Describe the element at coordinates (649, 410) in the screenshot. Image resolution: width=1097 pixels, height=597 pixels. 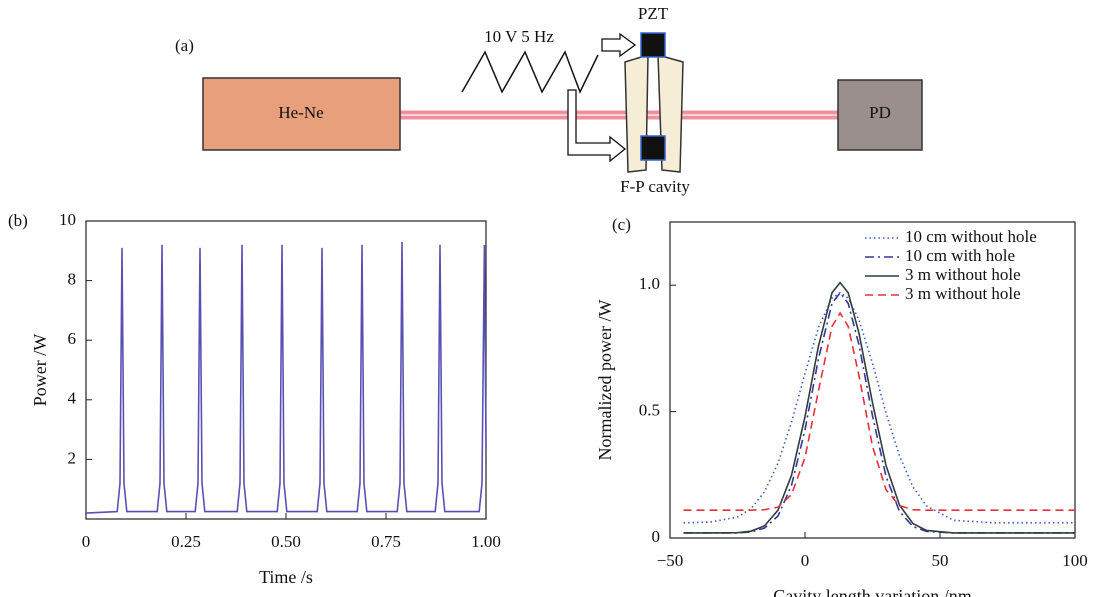
I see `y-tick-label: 0.5` at that location.